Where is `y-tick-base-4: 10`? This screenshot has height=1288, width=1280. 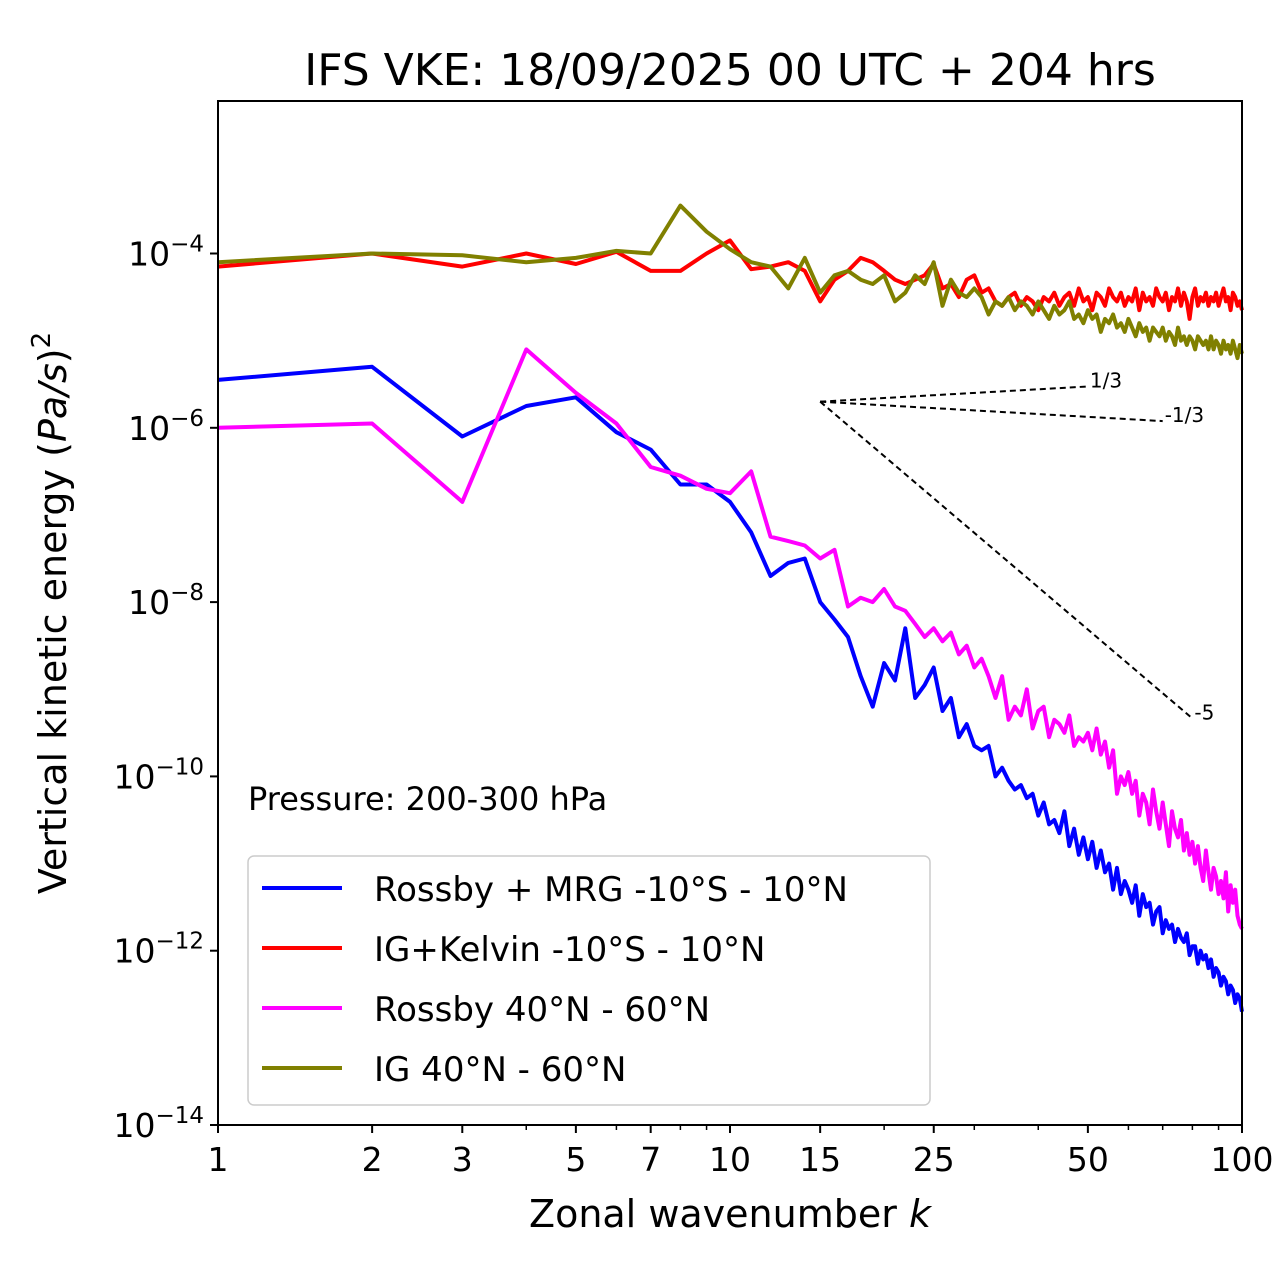 y-tick-base-4: 10 is located at coordinates (149, 428).